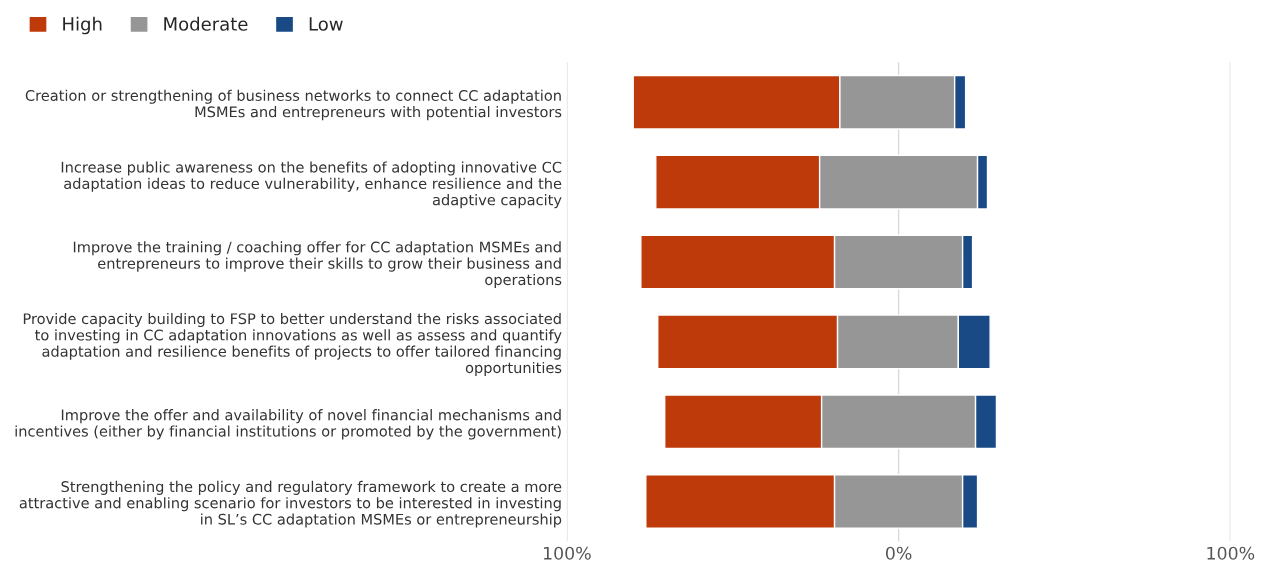 This screenshot has width=1271, height=567. Describe the element at coordinates (292, 344) in the screenshot. I see `y-tick-label: Provide capacity building to FSP to better understand the risks associated to investing in CC adaptation innovations as well as assess and quantify adaptation and resilience benefits of projects to offer tailored financing opportunities` at that location.